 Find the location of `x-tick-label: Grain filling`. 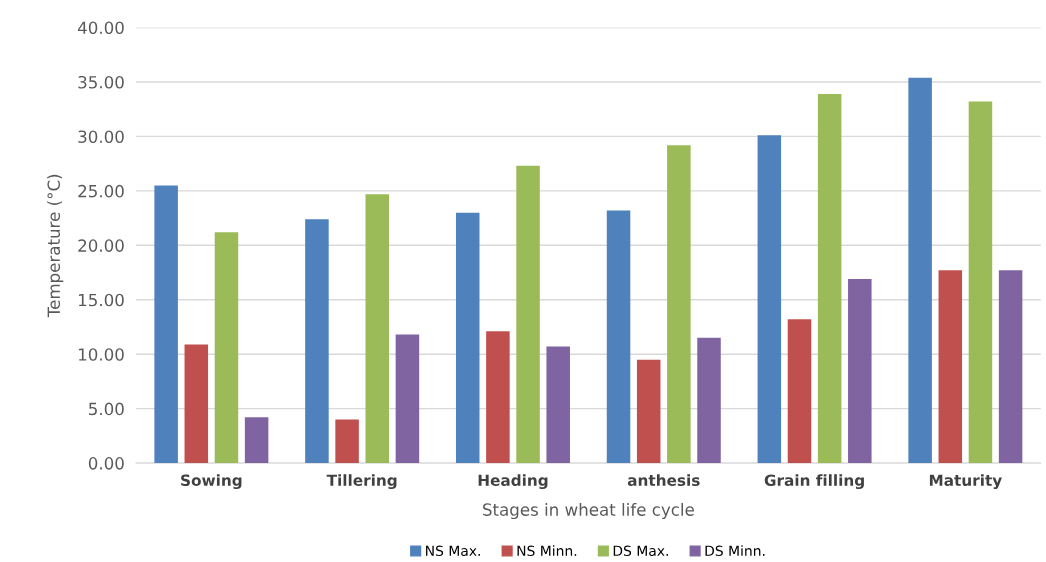

x-tick-label: Grain filling is located at coordinates (814, 482).